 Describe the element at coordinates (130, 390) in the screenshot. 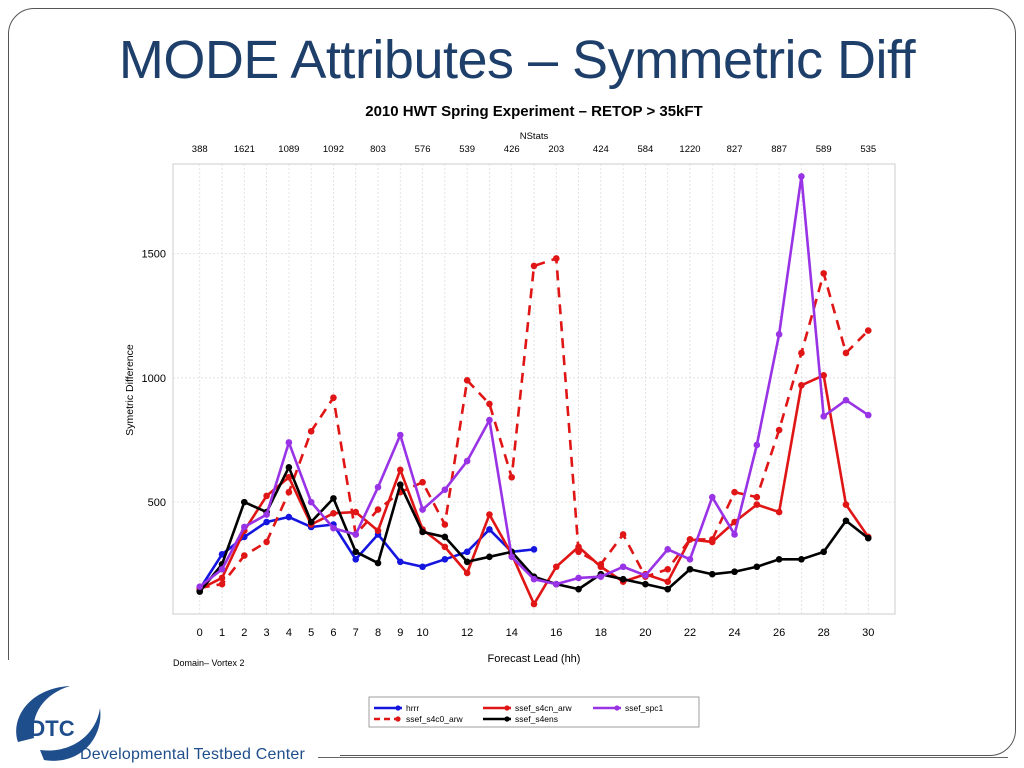

I see `y-axis-label: Symetric Difference` at that location.